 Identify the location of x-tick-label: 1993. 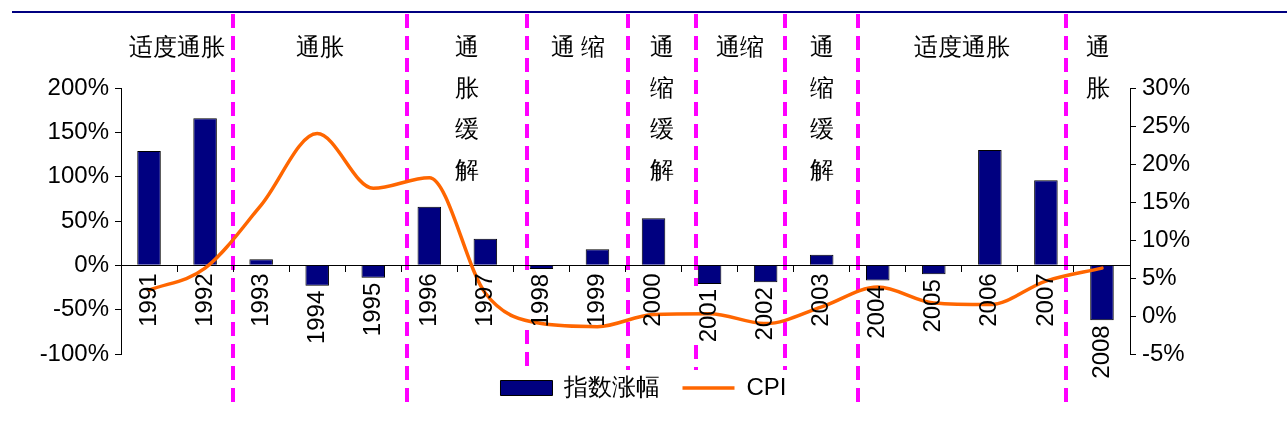
(259, 300).